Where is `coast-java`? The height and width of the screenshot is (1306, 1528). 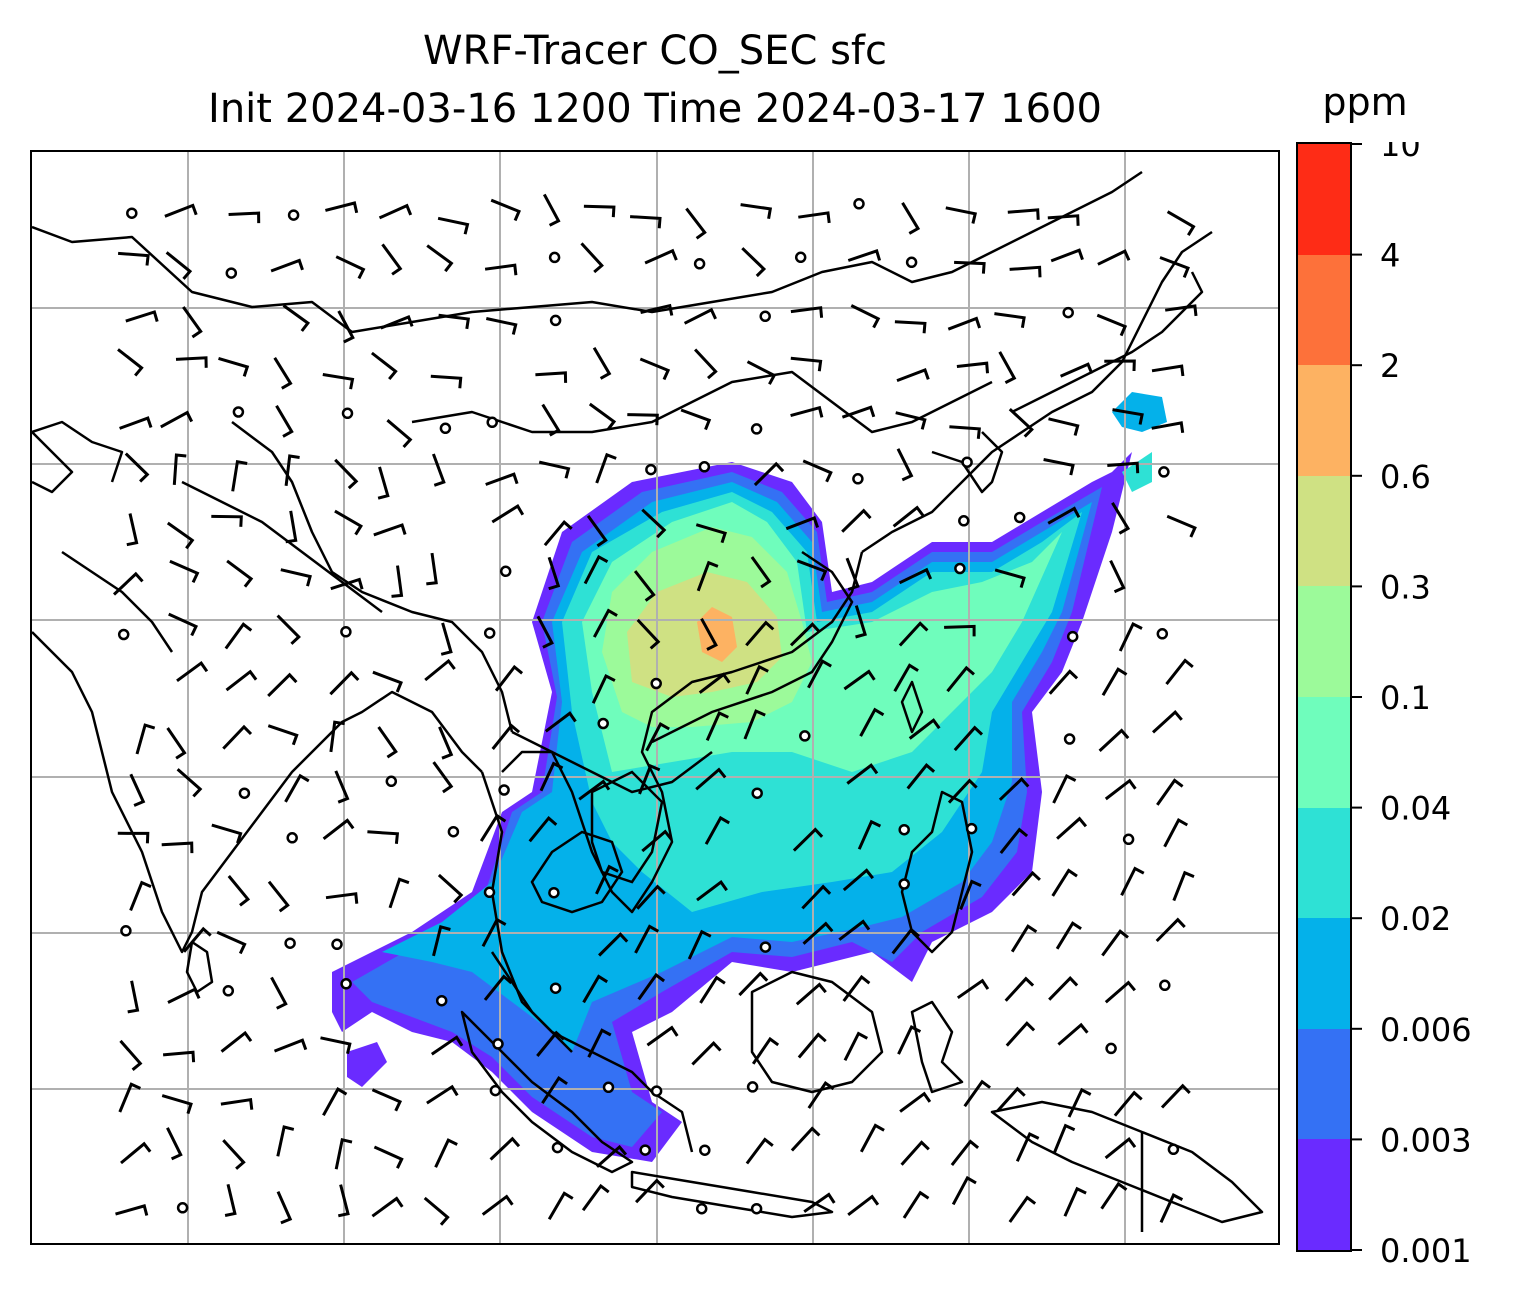 coast-java is located at coordinates (732, 1194).